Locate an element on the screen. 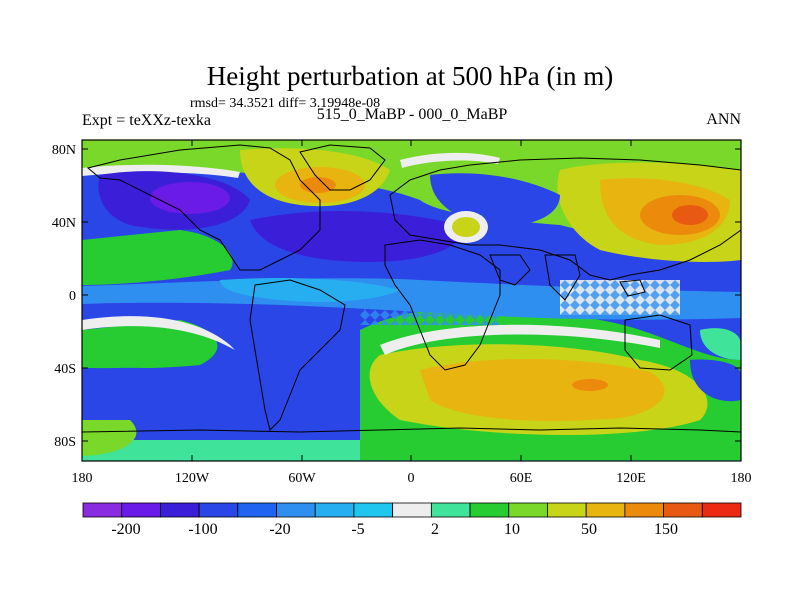 Image resolution: width=800 pixels, height=600 pixels. lat-tick-label: 80N is located at coordinates (64, 150).